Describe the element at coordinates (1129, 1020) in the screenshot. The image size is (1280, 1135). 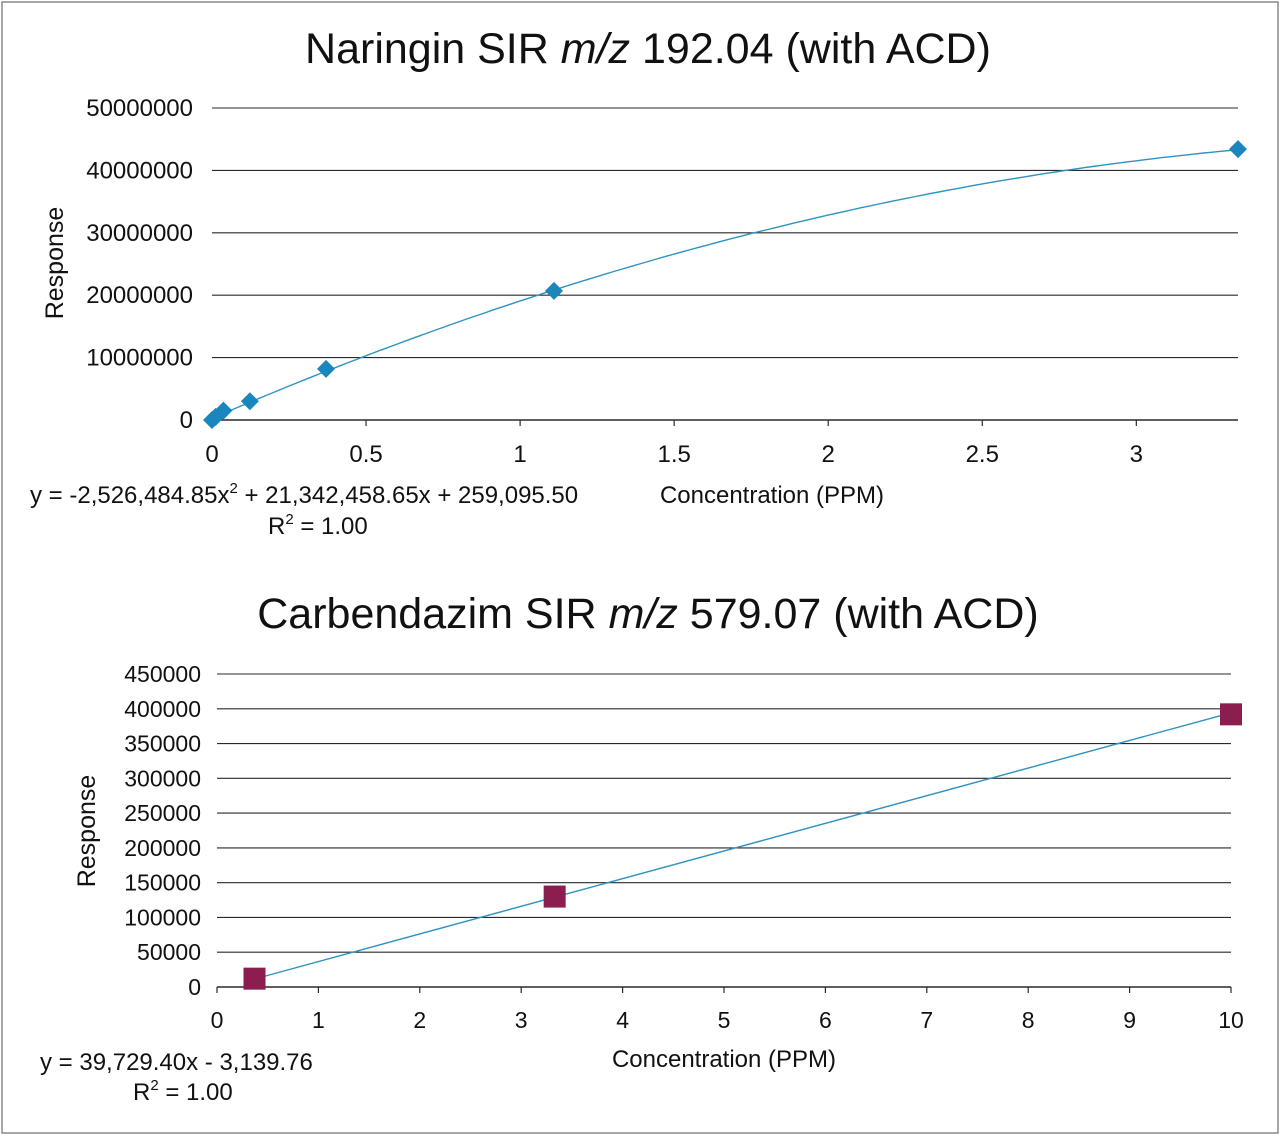
I see `x-tick-label: 9` at that location.